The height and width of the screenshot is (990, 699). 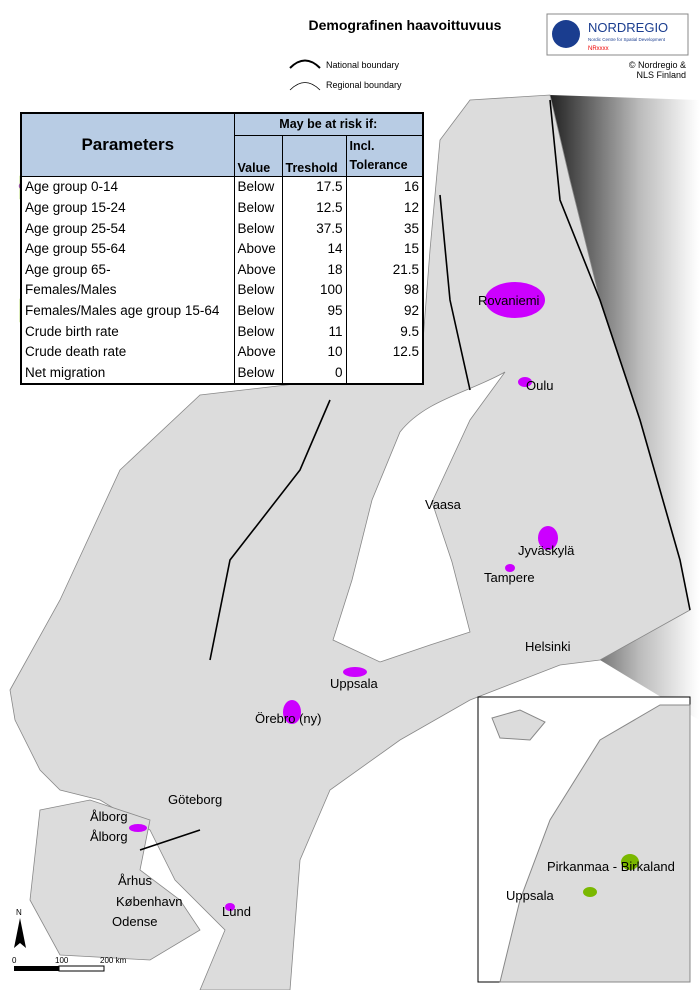 I want to click on empty-cell, so click(x=384, y=372).